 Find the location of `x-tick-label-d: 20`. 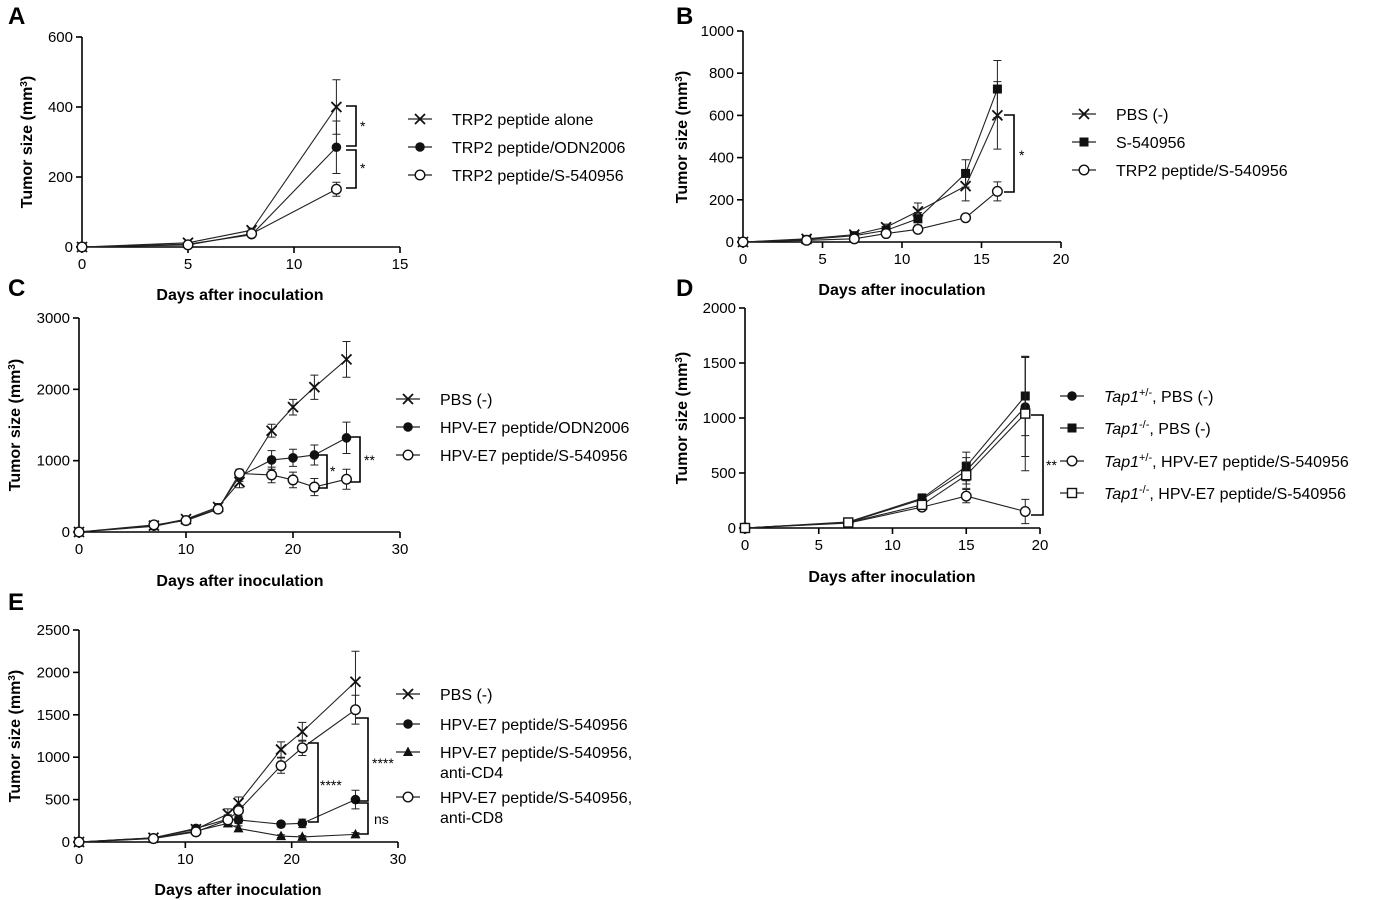

x-tick-label-d: 20 is located at coordinates (1040, 545).